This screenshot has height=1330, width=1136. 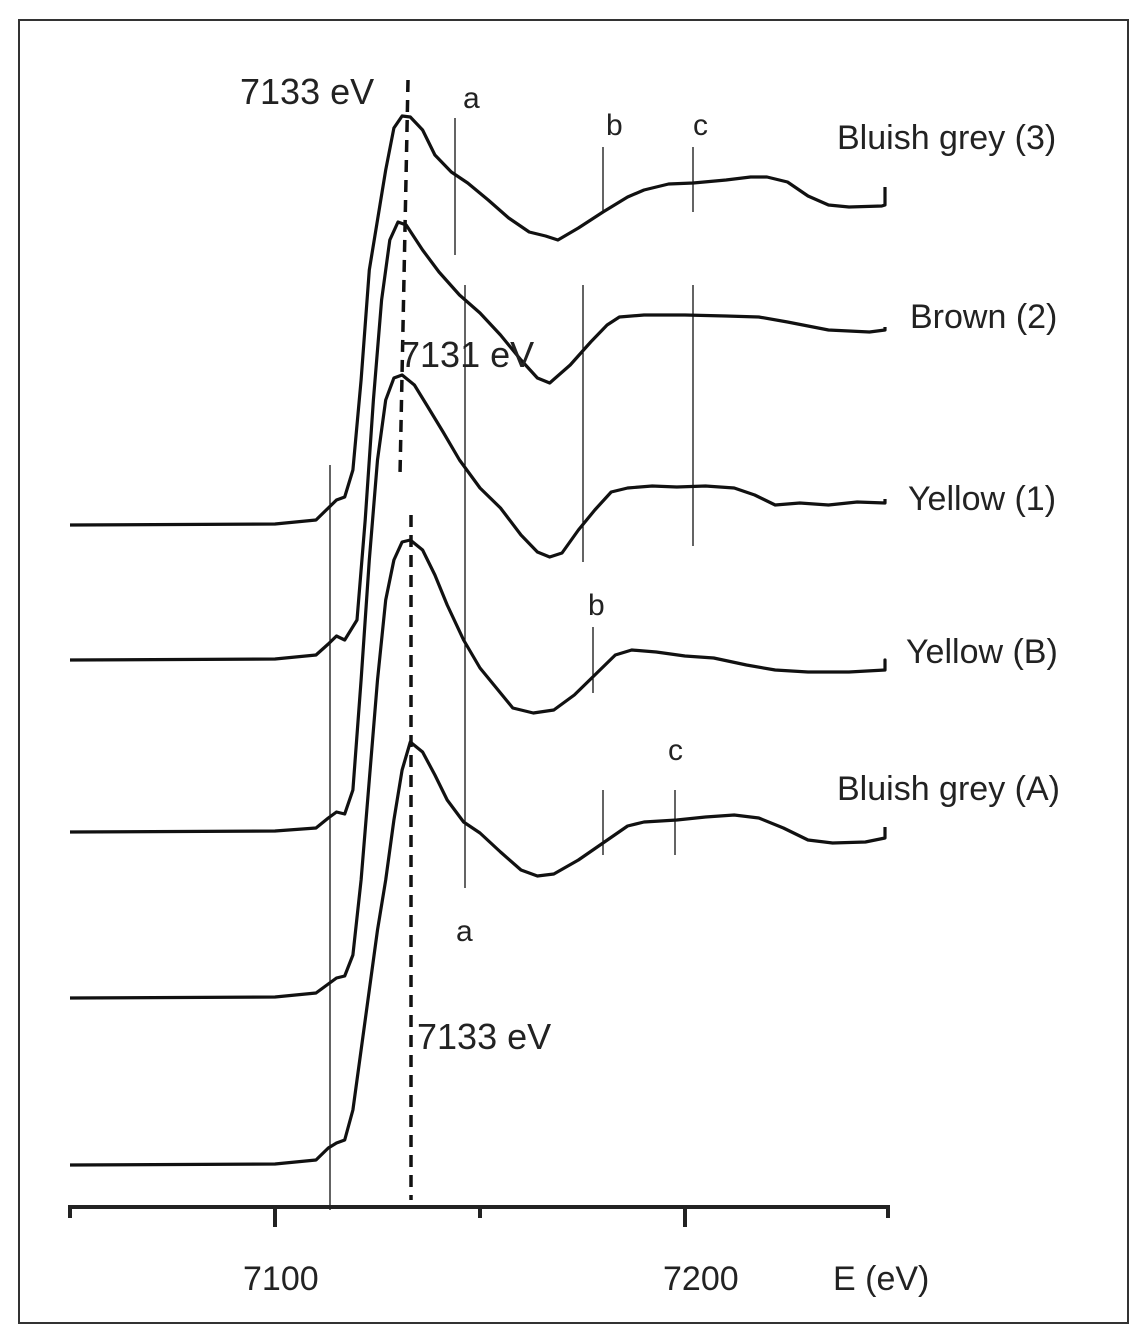 I want to click on peak-label-mid: 7131 eV, so click(x=467, y=354).